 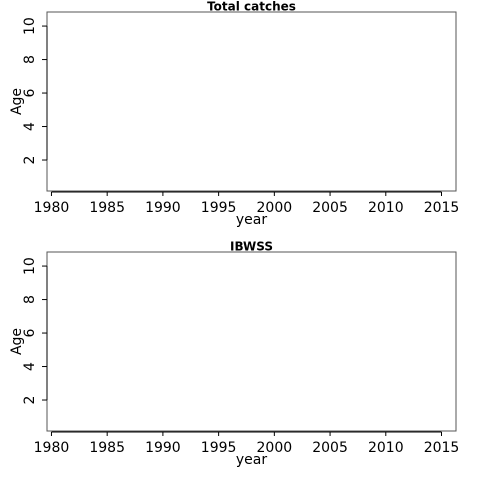 What do you see at coordinates (251, 247) in the screenshot?
I see `chart-title: IBWSS` at bounding box center [251, 247].